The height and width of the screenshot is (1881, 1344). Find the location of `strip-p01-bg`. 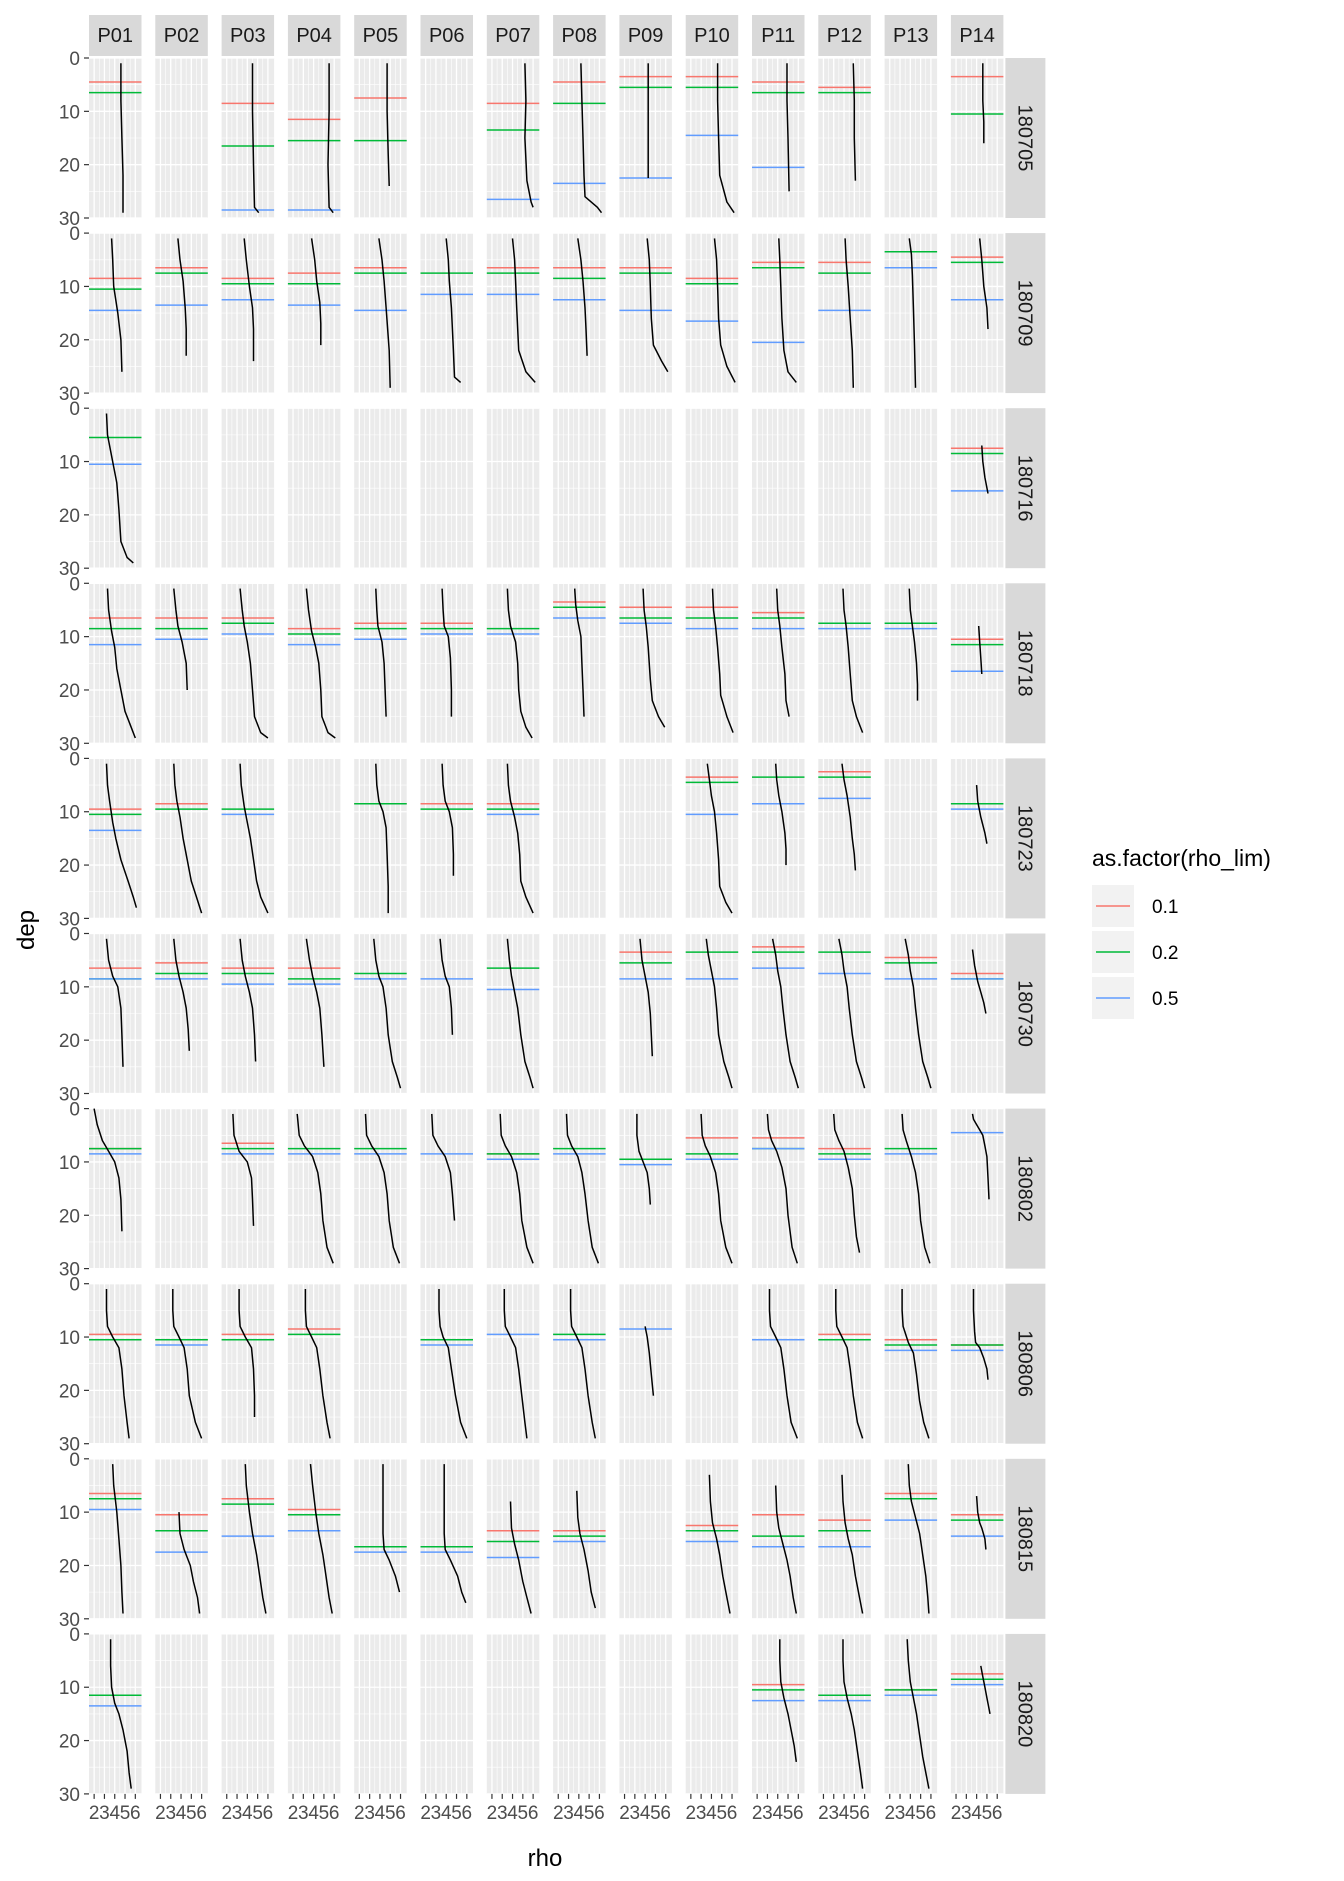

strip-p01-bg is located at coordinates (115, 35).